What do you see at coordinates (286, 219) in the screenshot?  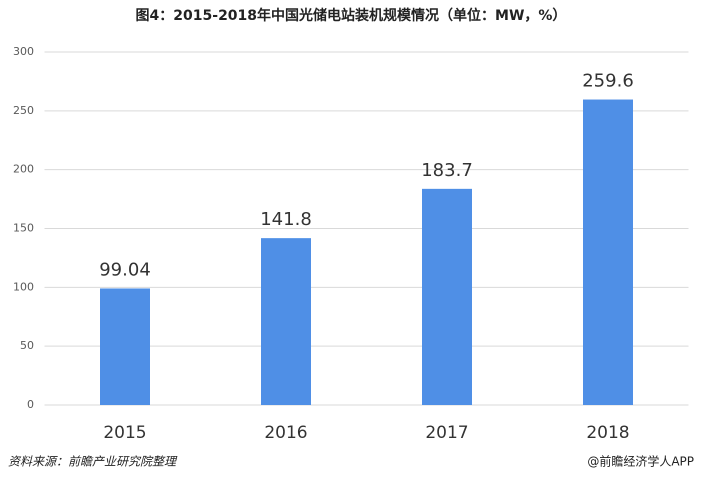 I see `value-label: 141.8` at bounding box center [286, 219].